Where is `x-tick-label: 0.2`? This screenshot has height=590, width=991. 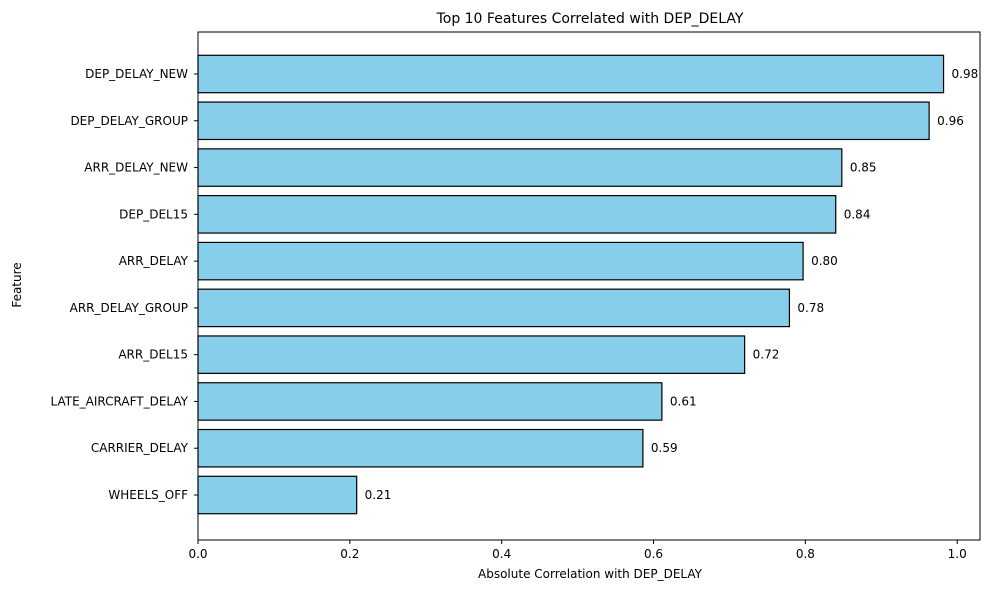
x-tick-label: 0.2 is located at coordinates (349, 554).